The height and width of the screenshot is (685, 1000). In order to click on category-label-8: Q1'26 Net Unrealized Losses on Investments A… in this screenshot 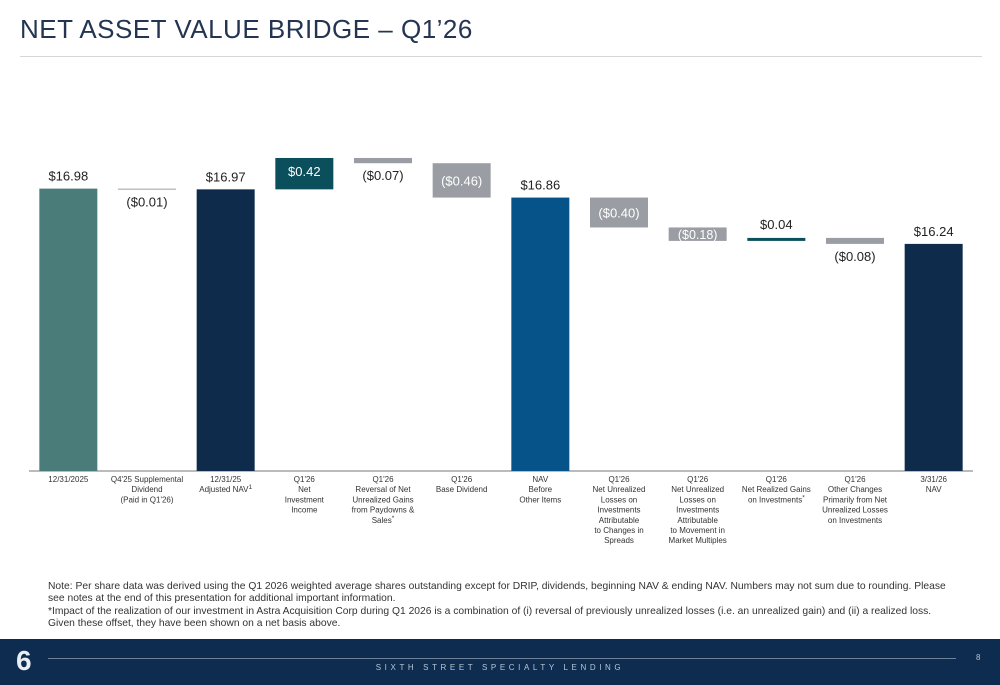, I will do `click(698, 510)`.